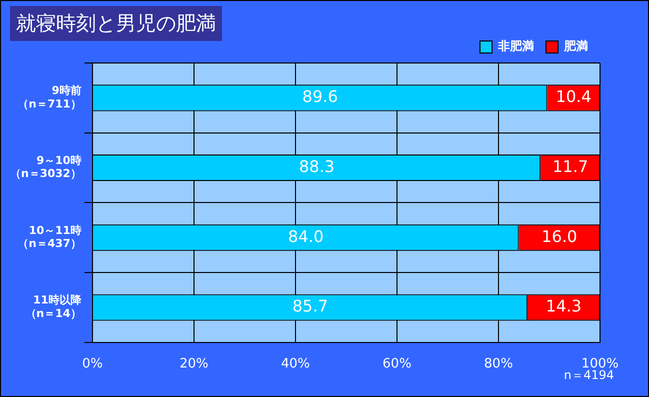  Describe the element at coordinates (320, 96) in the screenshot. I see `data-label: 89.6` at that location.